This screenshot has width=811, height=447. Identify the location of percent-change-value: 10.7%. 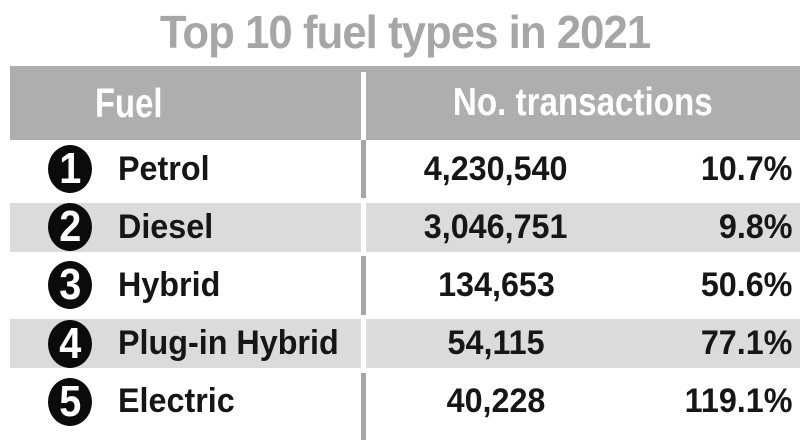
(746, 168).